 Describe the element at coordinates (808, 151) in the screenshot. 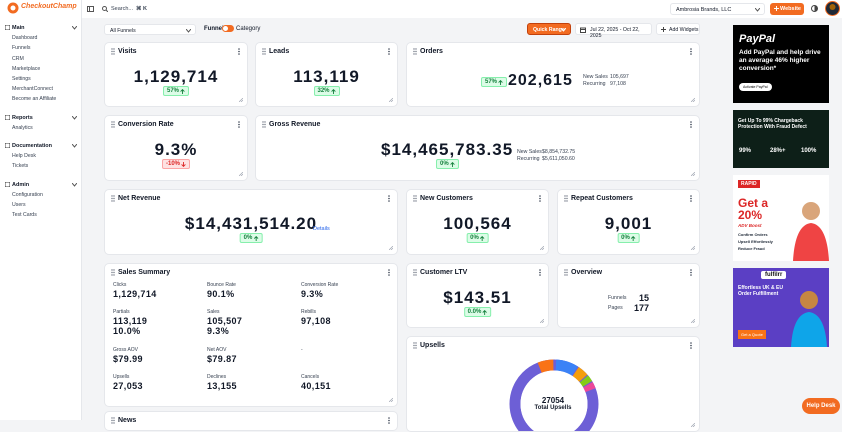

I see `ad-stat: 100%` at that location.